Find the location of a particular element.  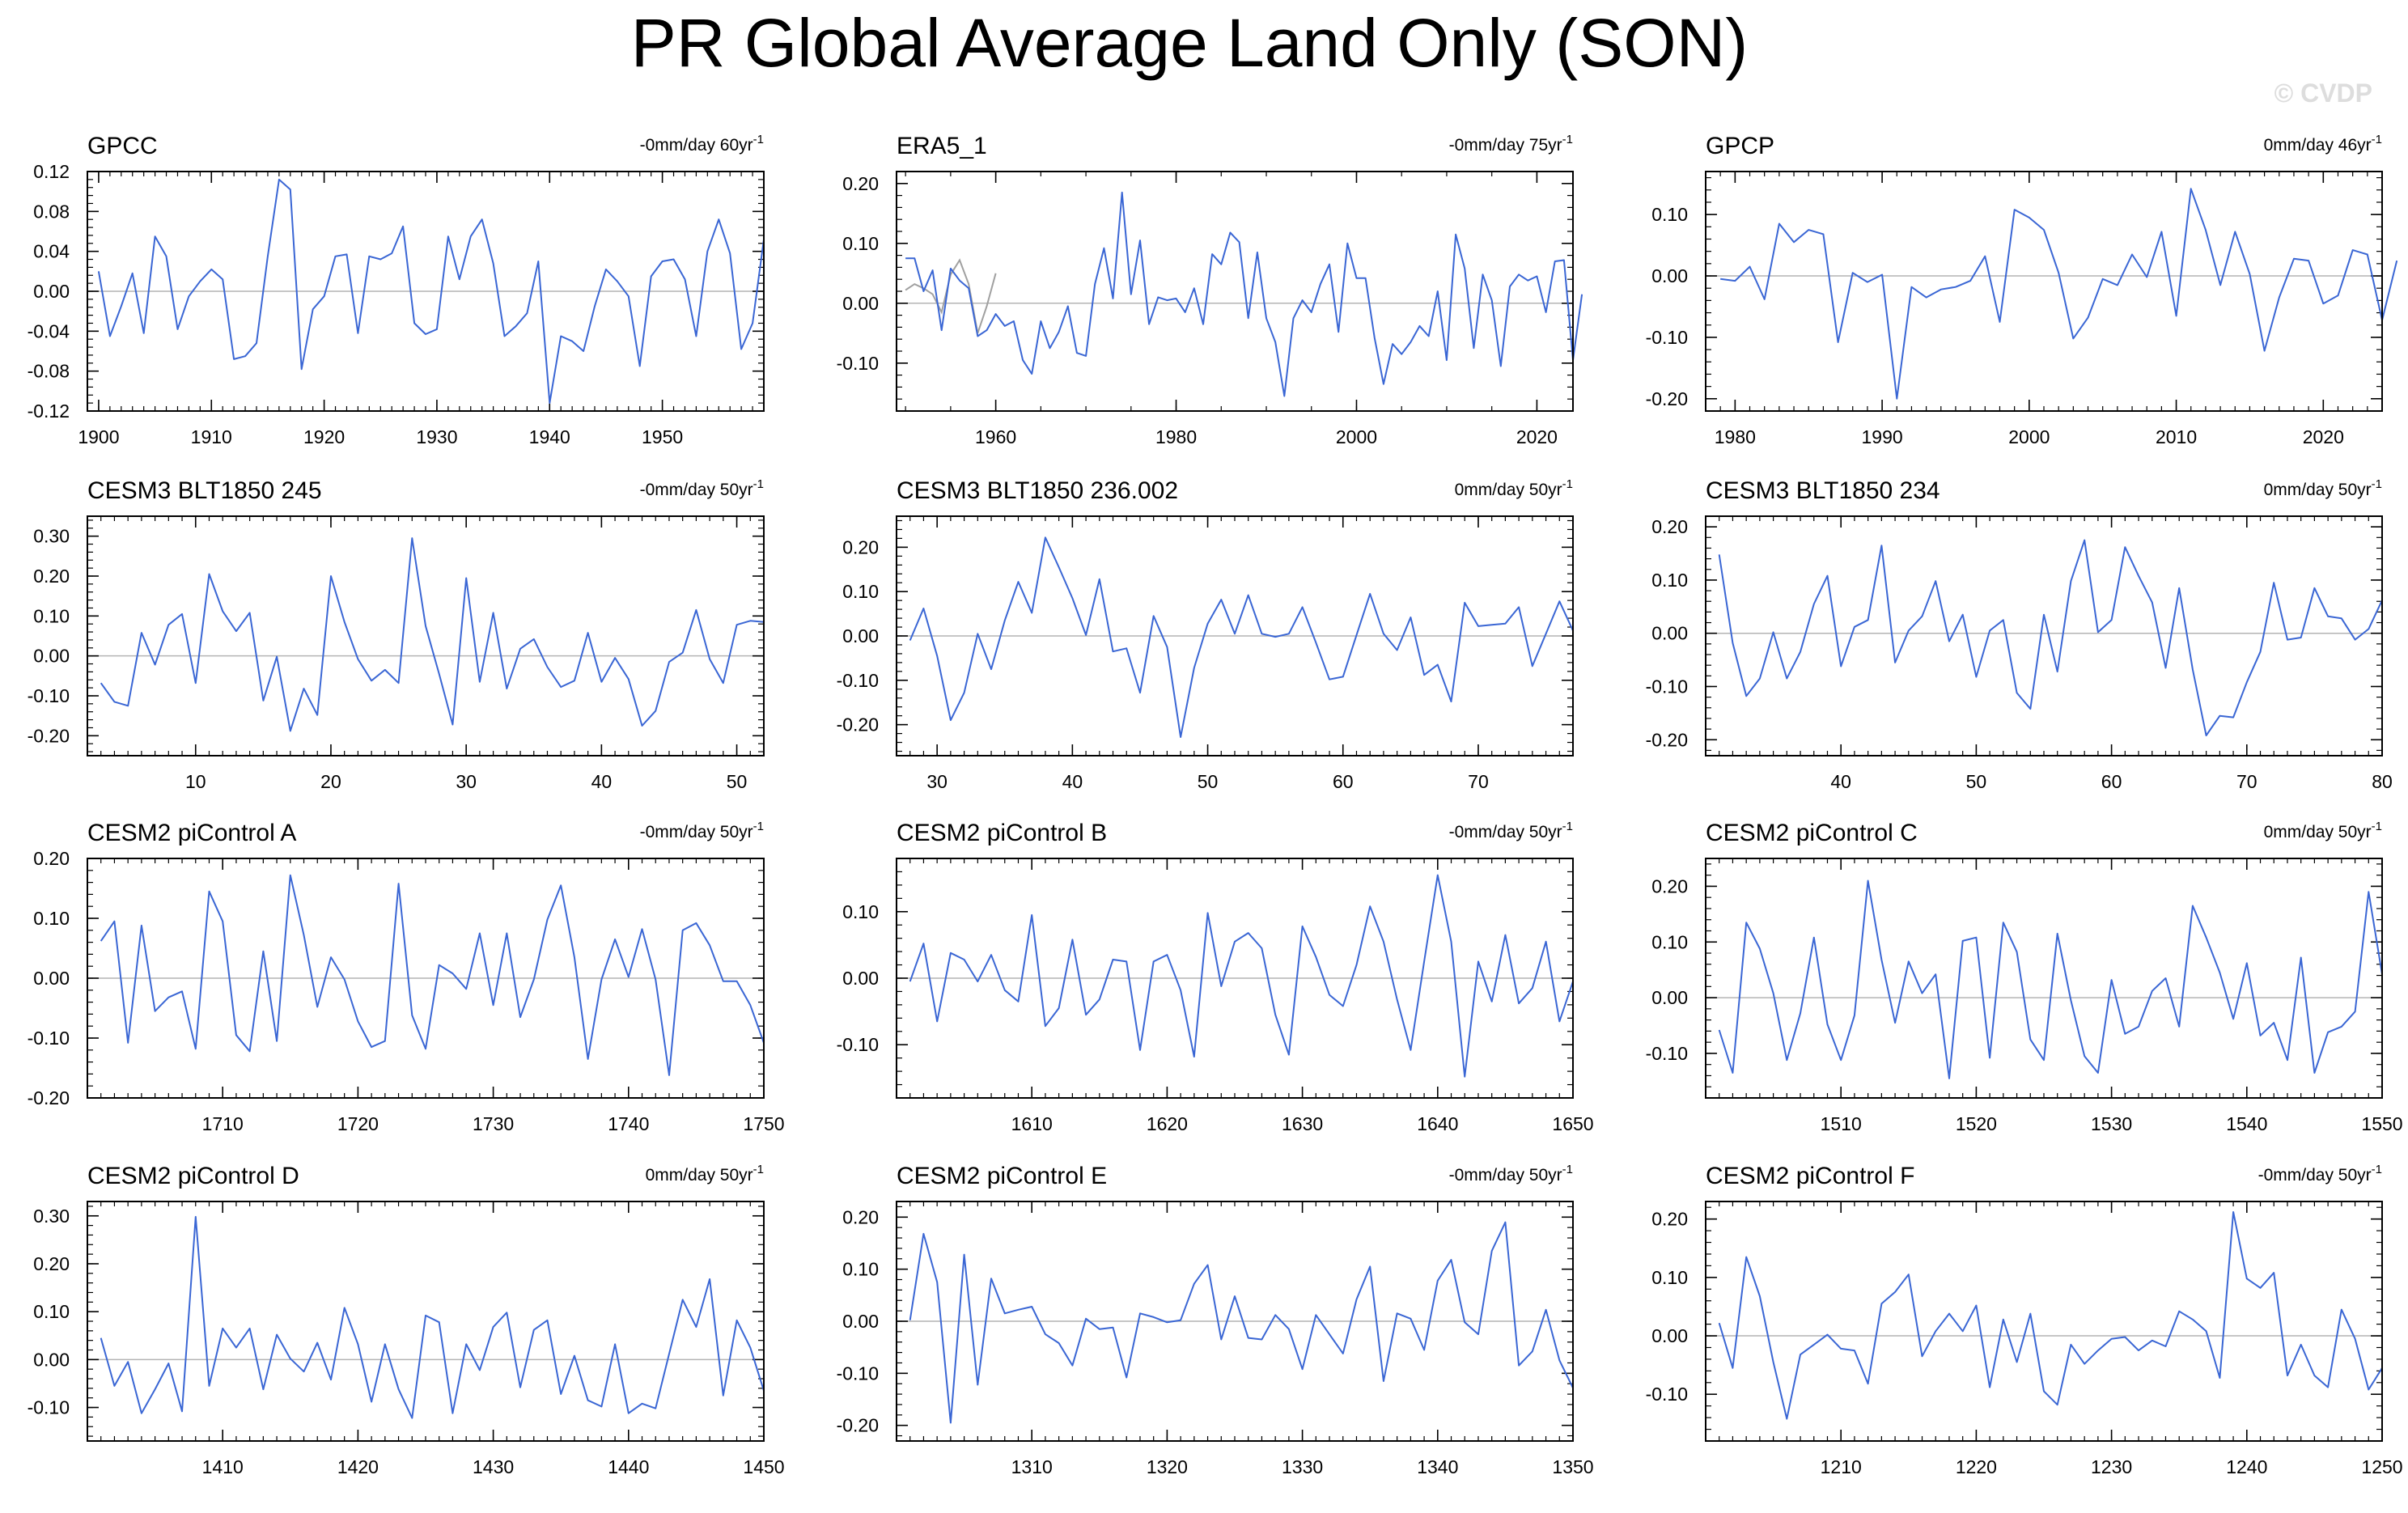

x-tick-label: 2010 is located at coordinates (2176, 436).